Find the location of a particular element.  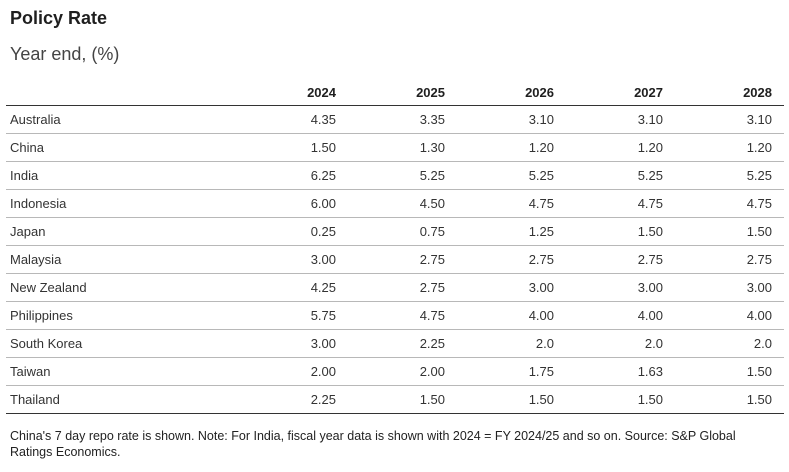

page-subtitle: Year end, (%) is located at coordinates (65, 54).